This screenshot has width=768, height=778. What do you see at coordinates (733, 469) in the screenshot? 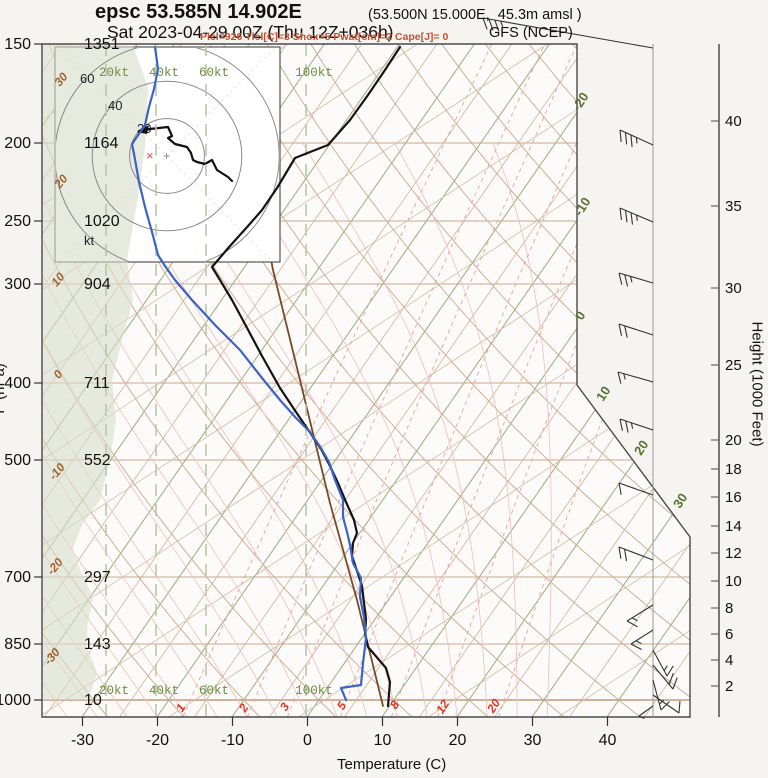
I see `svg-text: 18` at bounding box center [733, 469].